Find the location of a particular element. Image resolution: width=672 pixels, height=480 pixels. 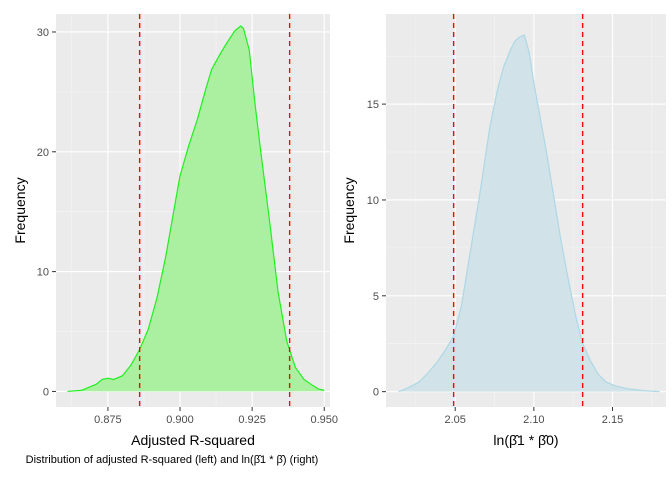

x-axis-title: Adjusted R-squared is located at coordinates (193, 440).